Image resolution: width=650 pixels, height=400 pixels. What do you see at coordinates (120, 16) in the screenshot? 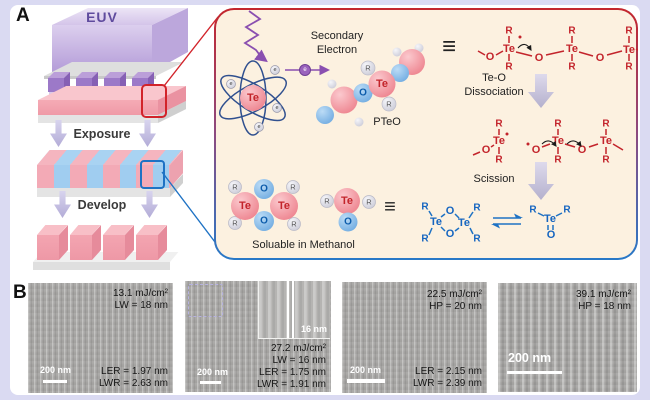
I see `euv-block-top-face` at bounding box center [120, 16].